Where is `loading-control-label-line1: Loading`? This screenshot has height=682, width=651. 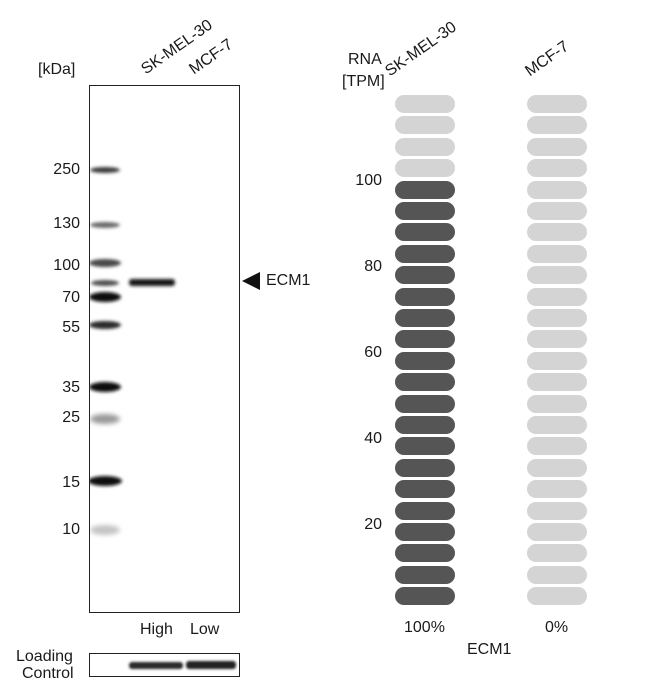
loading-control-label-line1: Loading is located at coordinates (44, 656).